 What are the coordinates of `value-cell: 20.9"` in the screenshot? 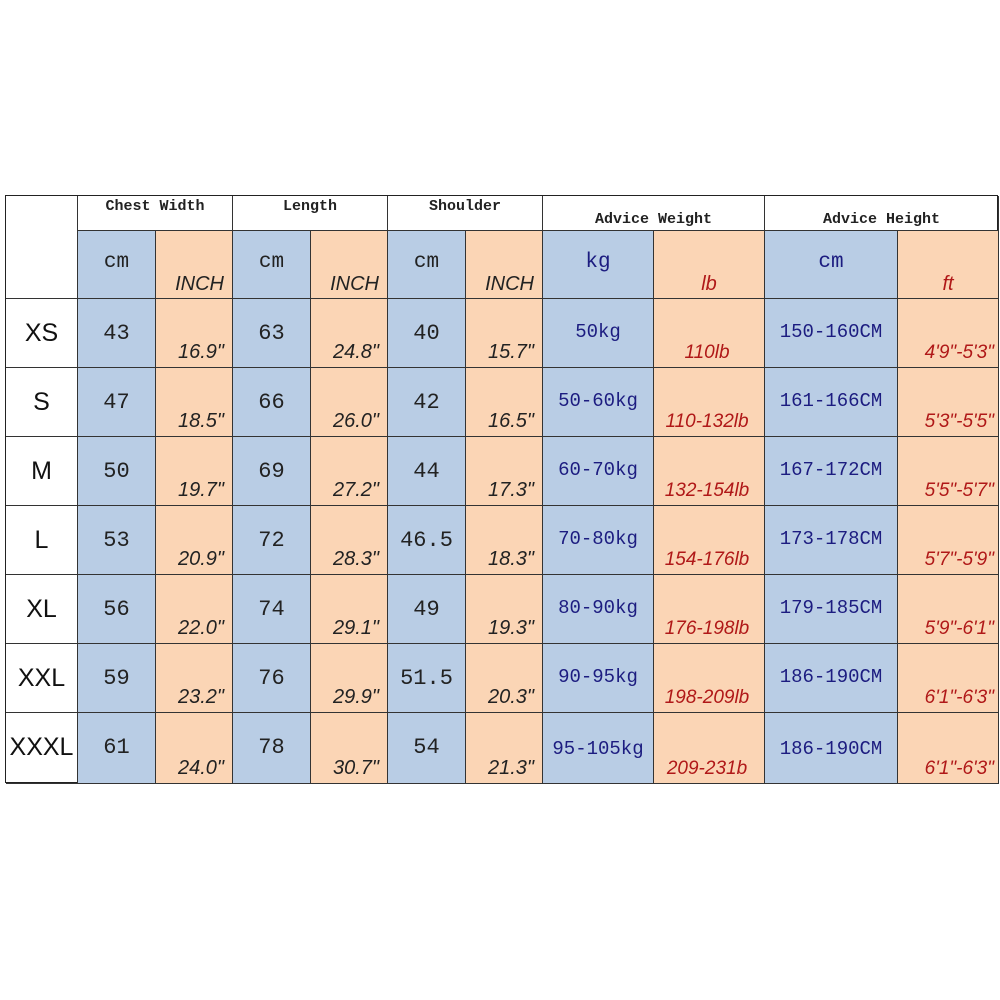 It's located at (194, 540).